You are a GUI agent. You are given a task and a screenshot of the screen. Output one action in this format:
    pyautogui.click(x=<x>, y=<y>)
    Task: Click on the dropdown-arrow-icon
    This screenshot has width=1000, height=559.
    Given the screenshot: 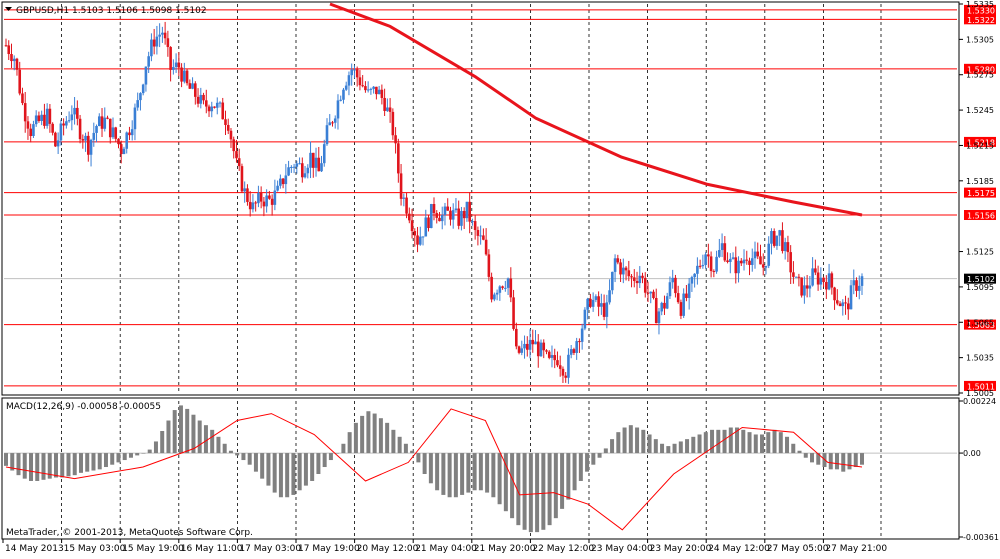 What is the action you would take?
    pyautogui.click(x=8, y=9)
    